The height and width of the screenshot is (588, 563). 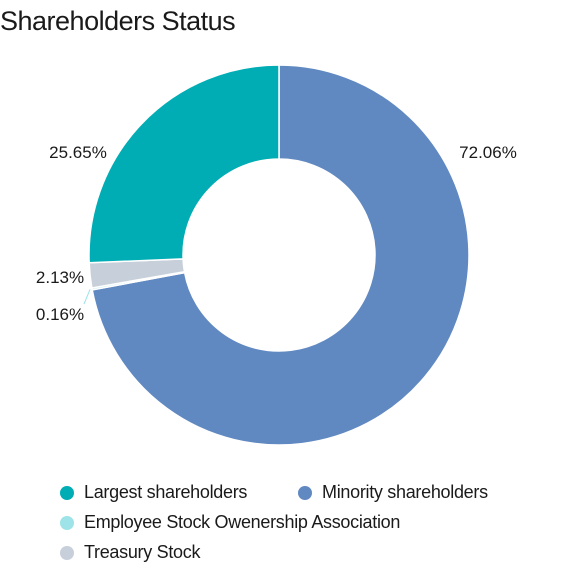 What do you see at coordinates (78, 152) in the screenshot?
I see `data-label-largest-shareholders: 25.65%` at bounding box center [78, 152].